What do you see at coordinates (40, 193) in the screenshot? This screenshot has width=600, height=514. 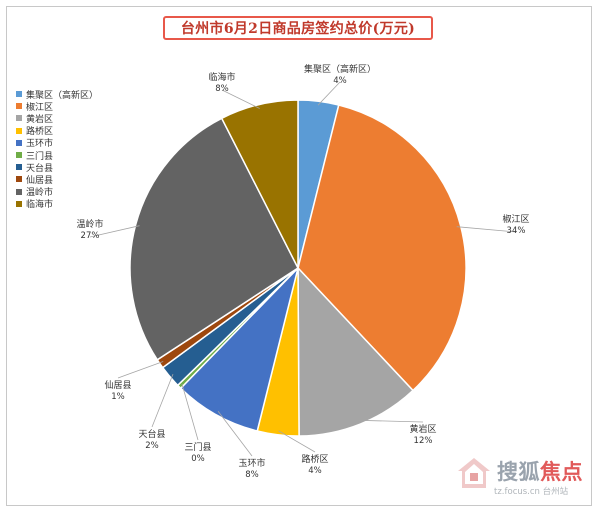 I see `legend-label: 温岭市` at bounding box center [40, 193].